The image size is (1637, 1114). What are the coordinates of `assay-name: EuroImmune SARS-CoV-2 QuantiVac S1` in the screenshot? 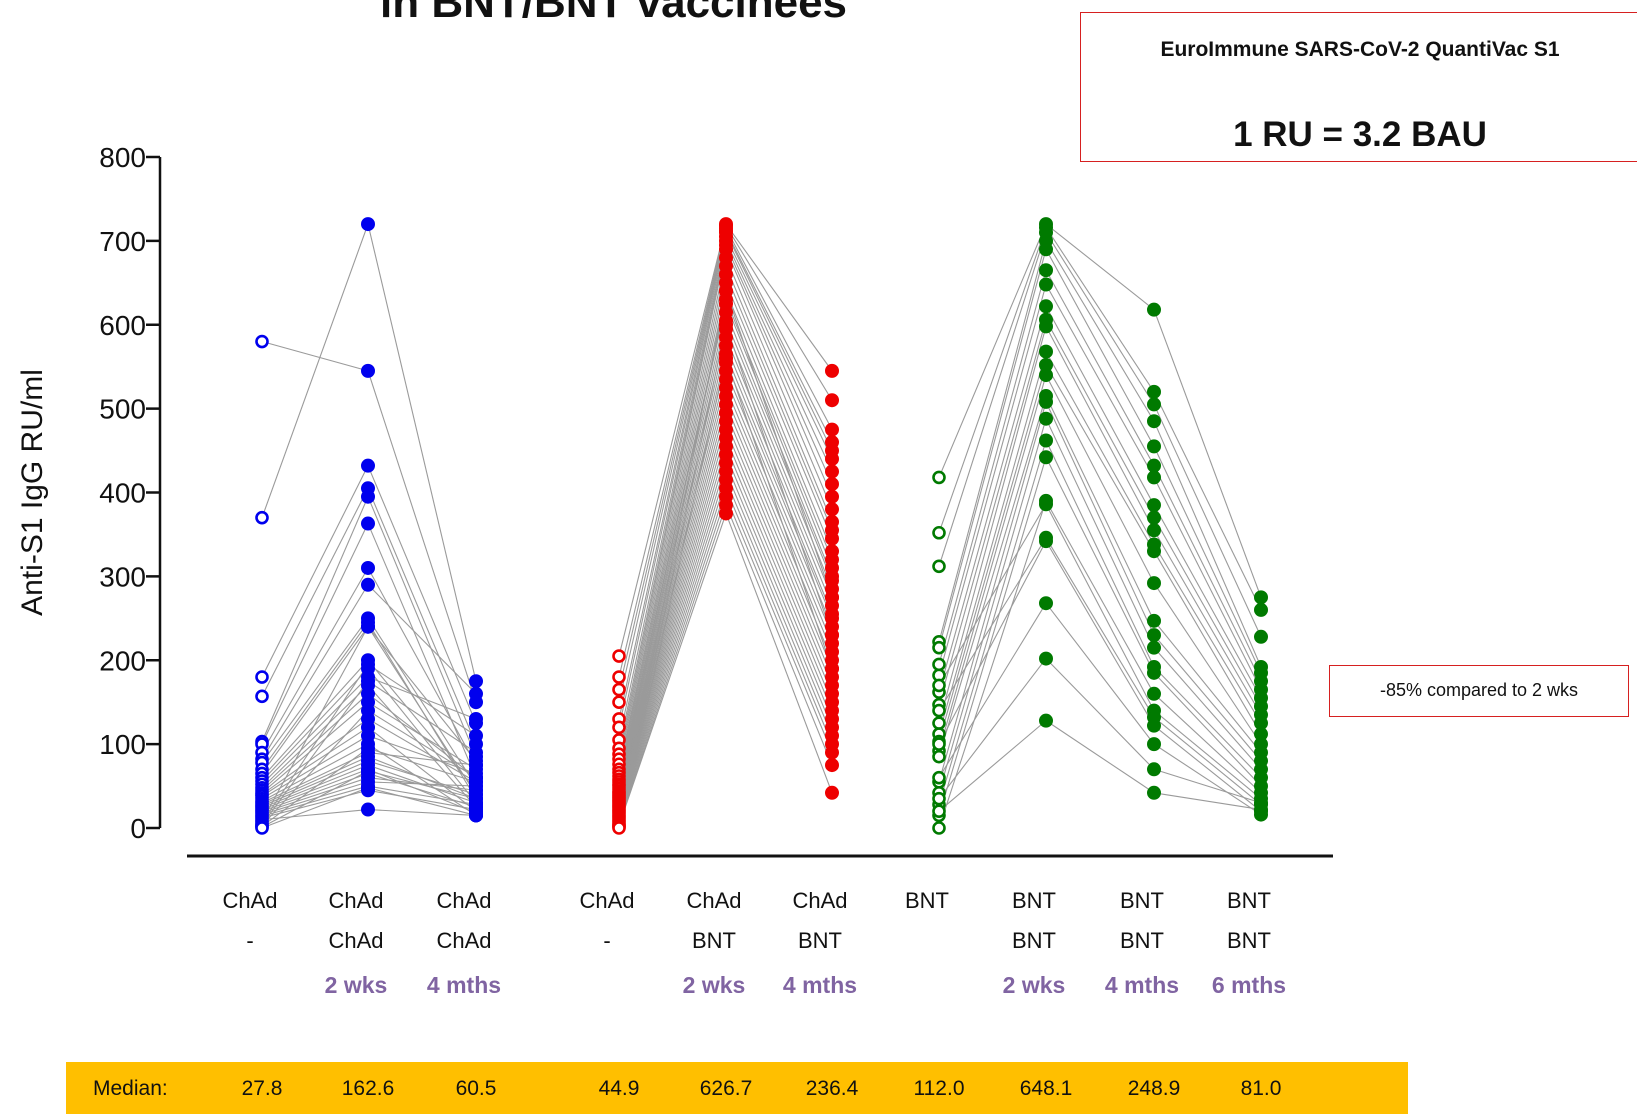 It's located at (1360, 49).